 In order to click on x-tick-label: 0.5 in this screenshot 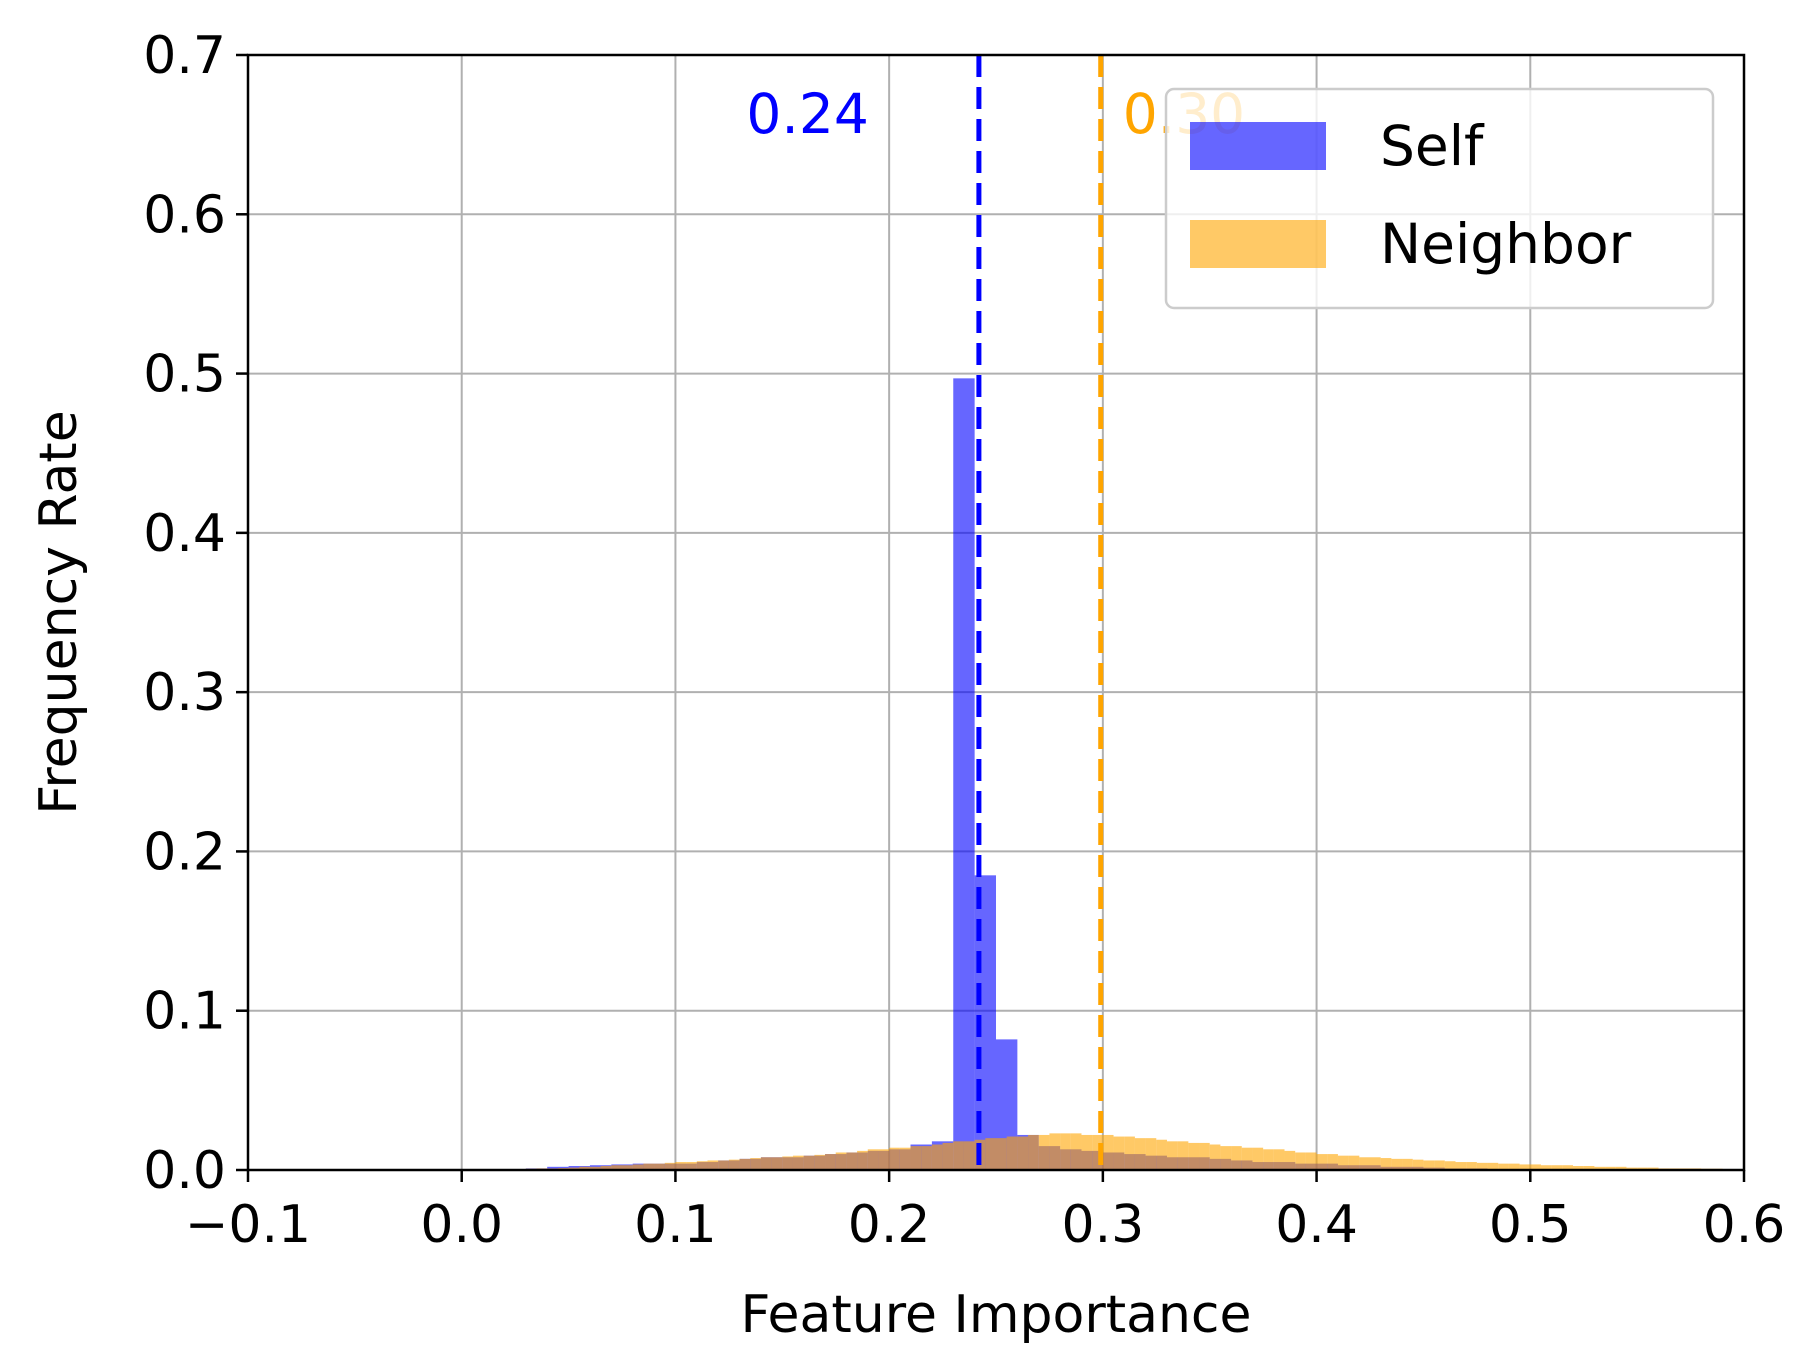, I will do `click(1530, 1225)`.